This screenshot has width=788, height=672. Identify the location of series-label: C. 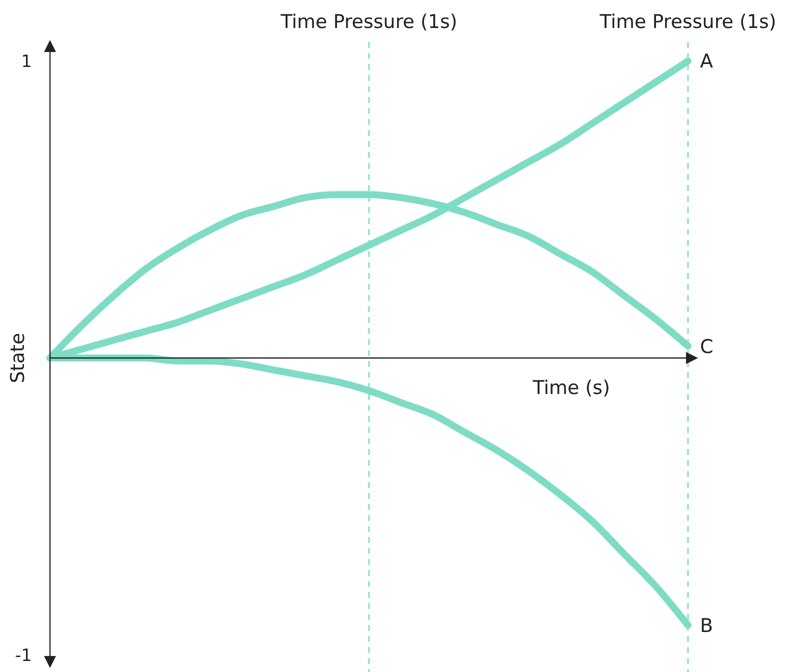
(707, 347).